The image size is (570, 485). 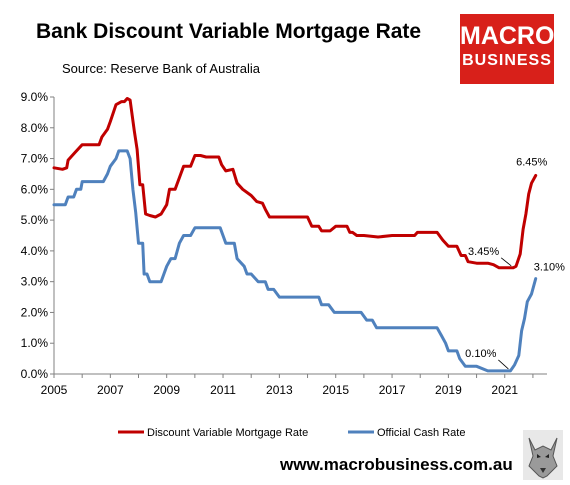 I want to click on logo-line-1: MACRO, so click(x=507, y=36).